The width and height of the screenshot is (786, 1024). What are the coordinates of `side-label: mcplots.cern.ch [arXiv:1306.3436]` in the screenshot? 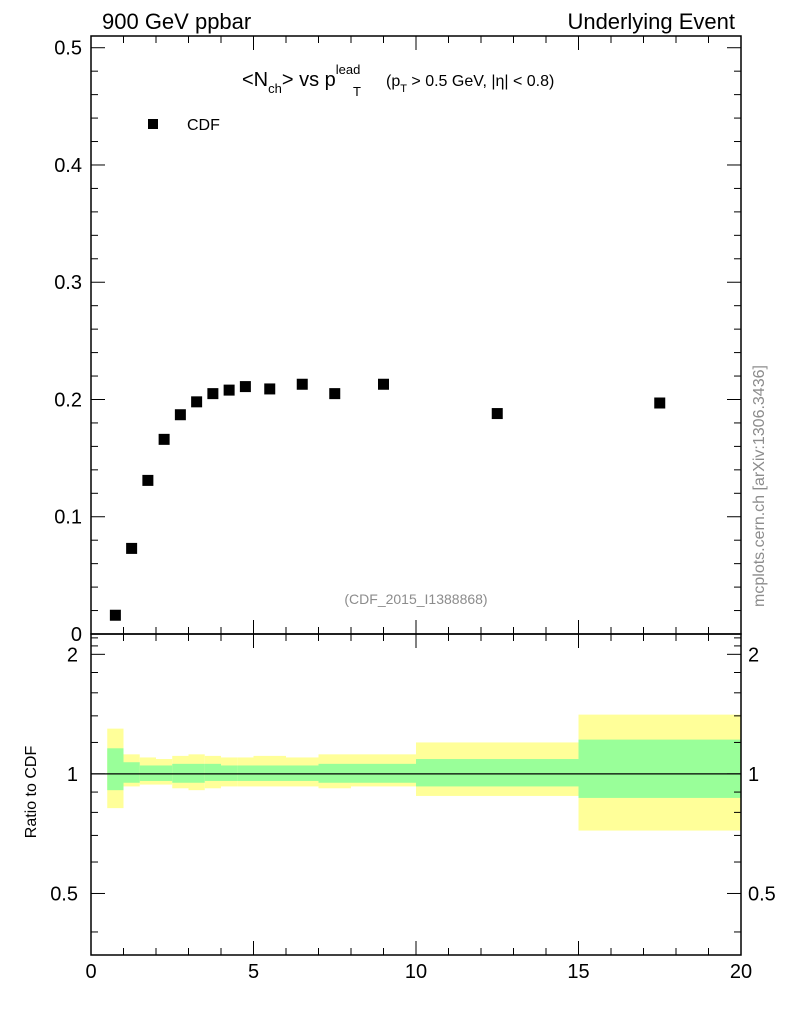 It's located at (759, 486).